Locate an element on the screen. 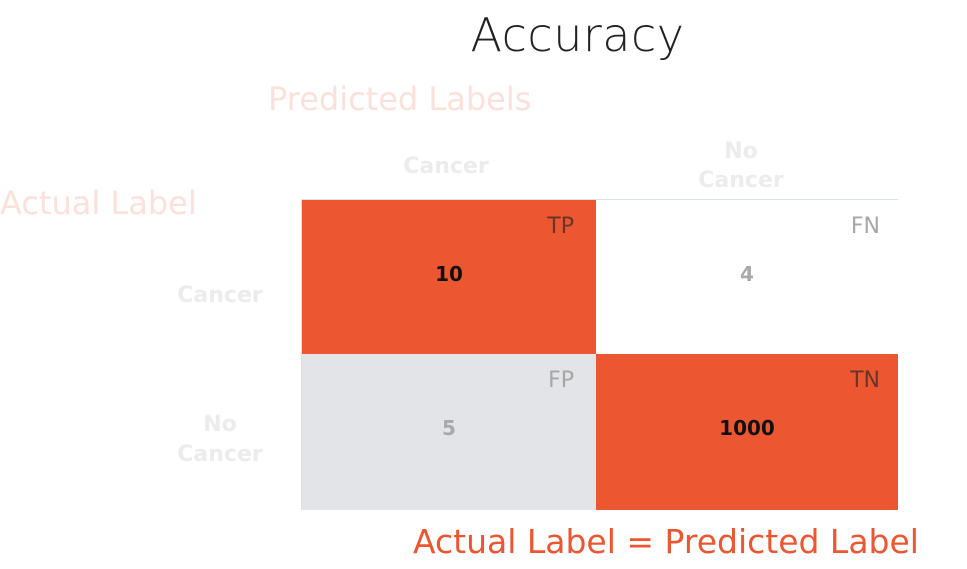 The image size is (967, 569). true-positive-cell: TP 10 is located at coordinates (449, 277).